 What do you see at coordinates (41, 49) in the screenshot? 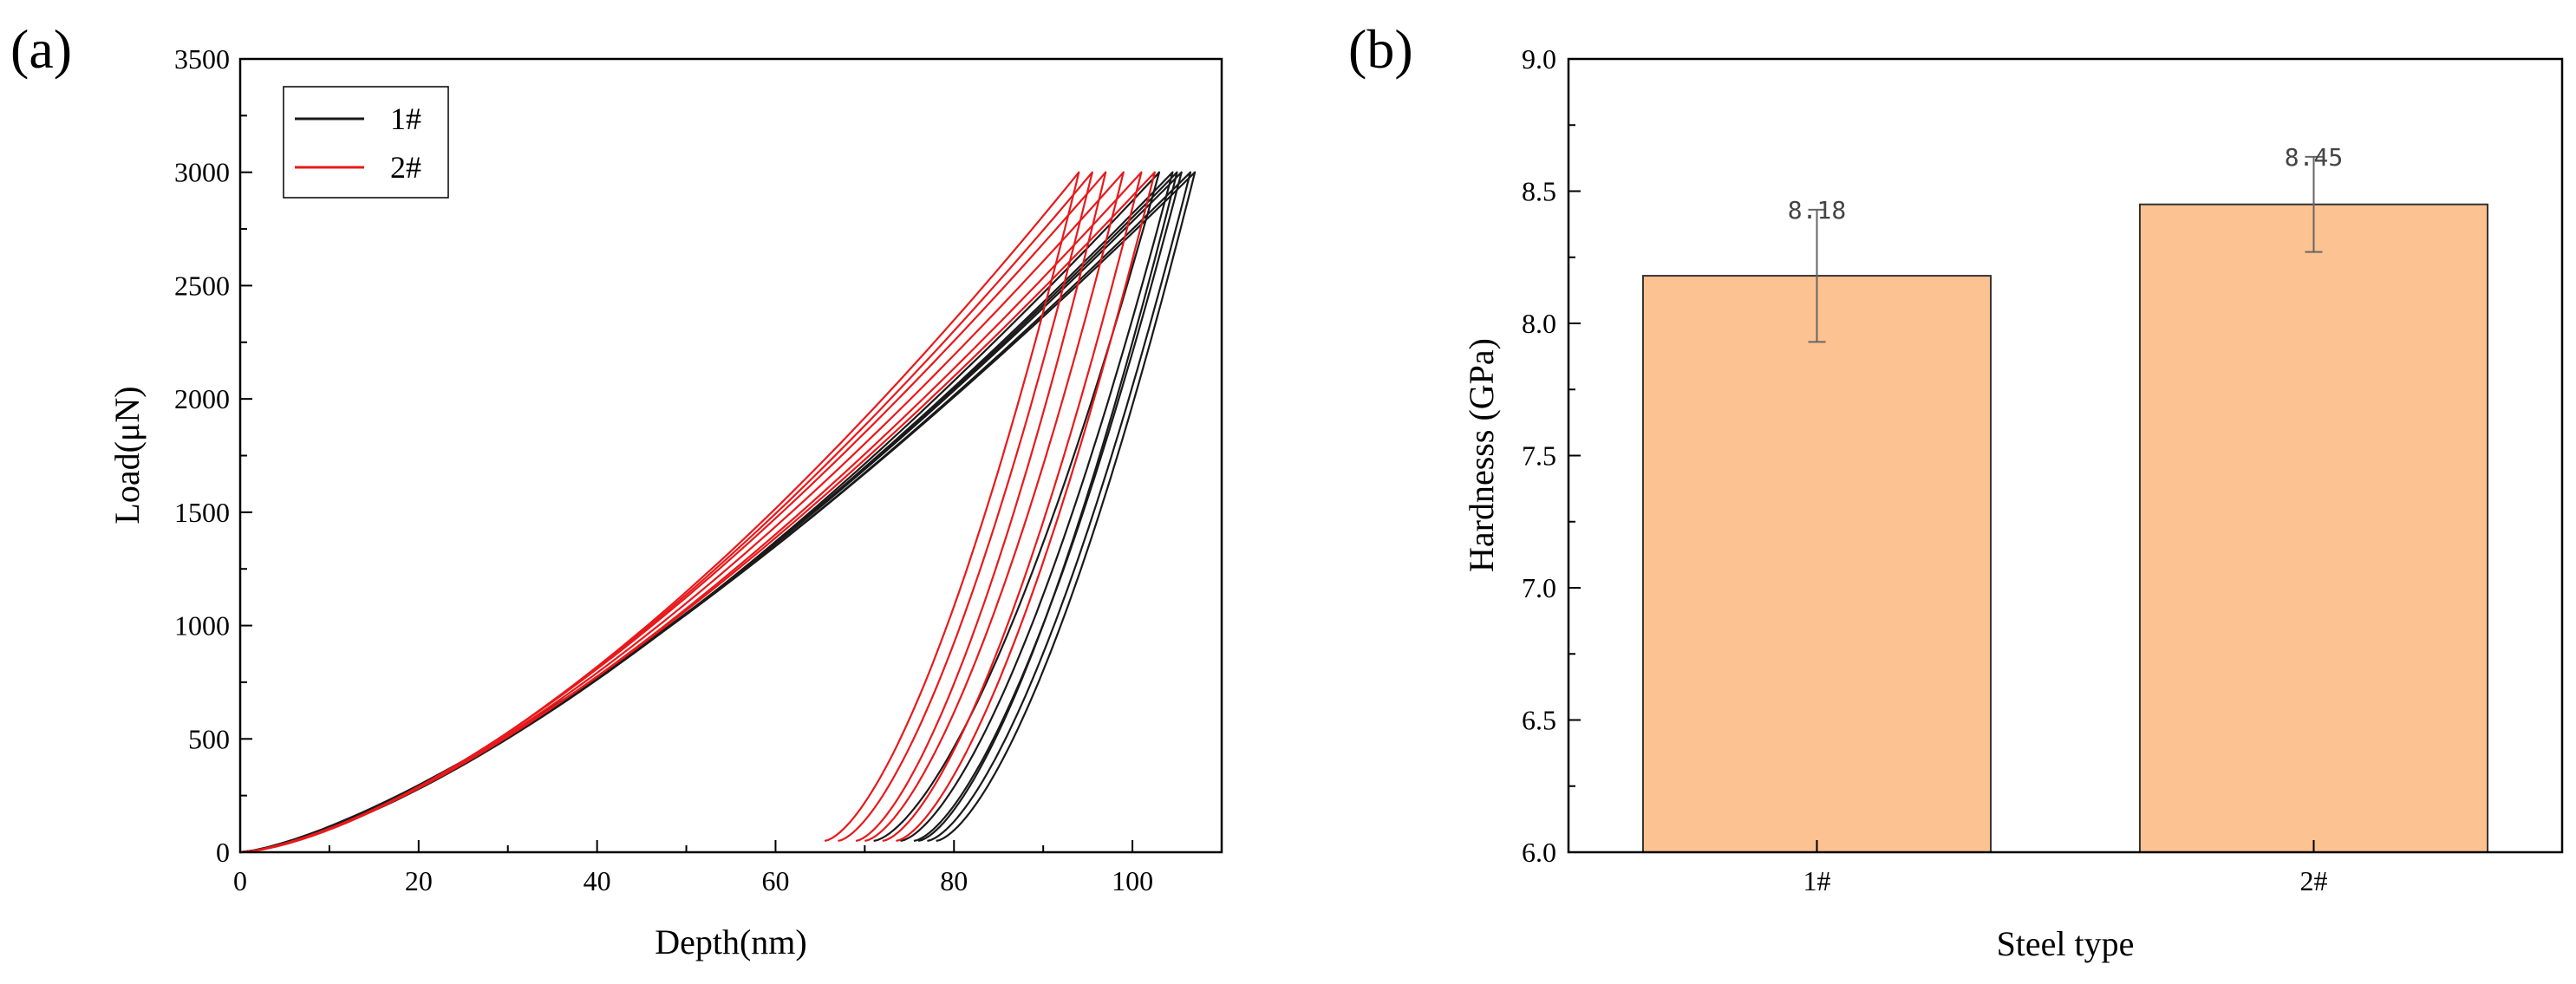
I see `panel-a-label: (a)` at bounding box center [41, 49].